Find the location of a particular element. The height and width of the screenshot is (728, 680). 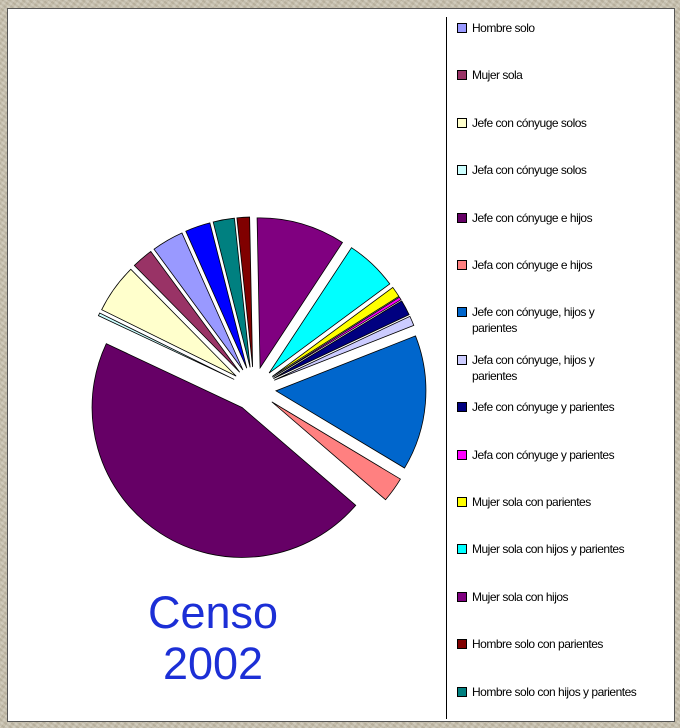

legend-item: Mujer sola con hijos is located at coordinates (568, 597).